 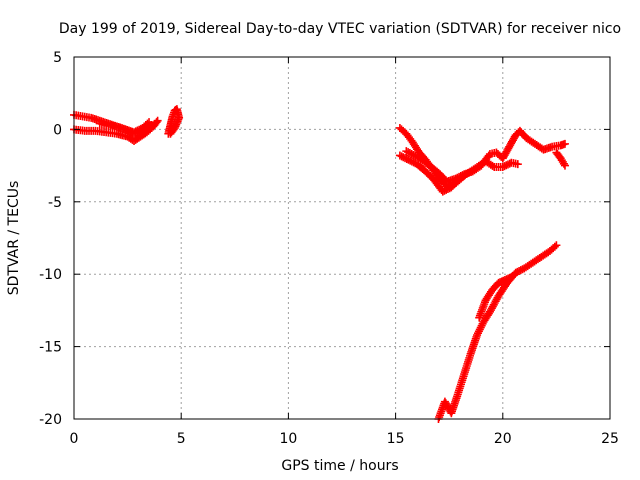 What do you see at coordinates (50, 348) in the screenshot?
I see `y-tick-label: -15` at bounding box center [50, 348].